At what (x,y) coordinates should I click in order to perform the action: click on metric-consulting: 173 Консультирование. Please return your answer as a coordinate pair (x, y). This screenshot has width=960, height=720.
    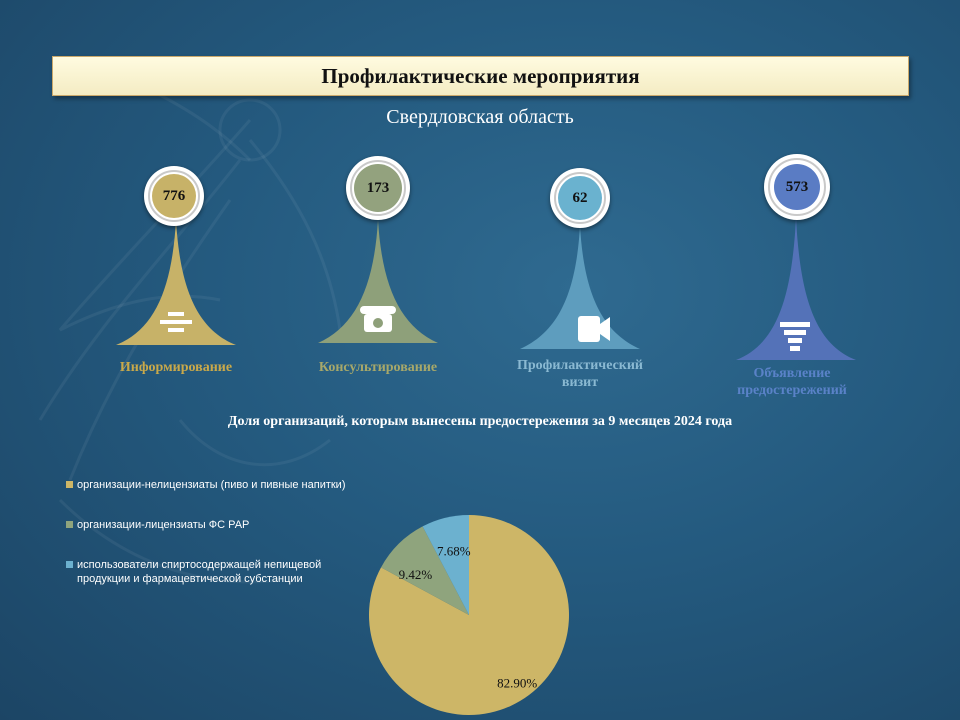
    Looking at the image, I should click on (378, 271).